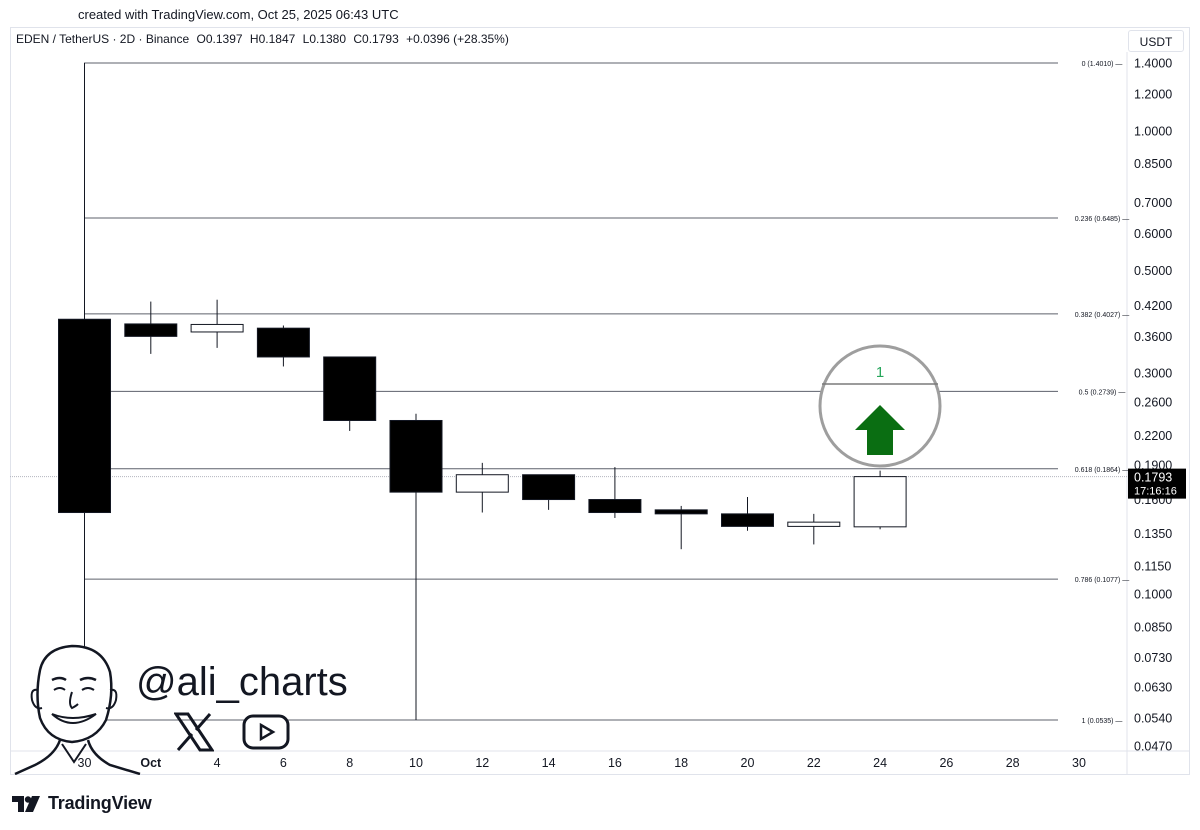 This screenshot has width=1200, height=830. Describe the element at coordinates (1156, 41) in the screenshot. I see `currency-button: USDT` at that location.